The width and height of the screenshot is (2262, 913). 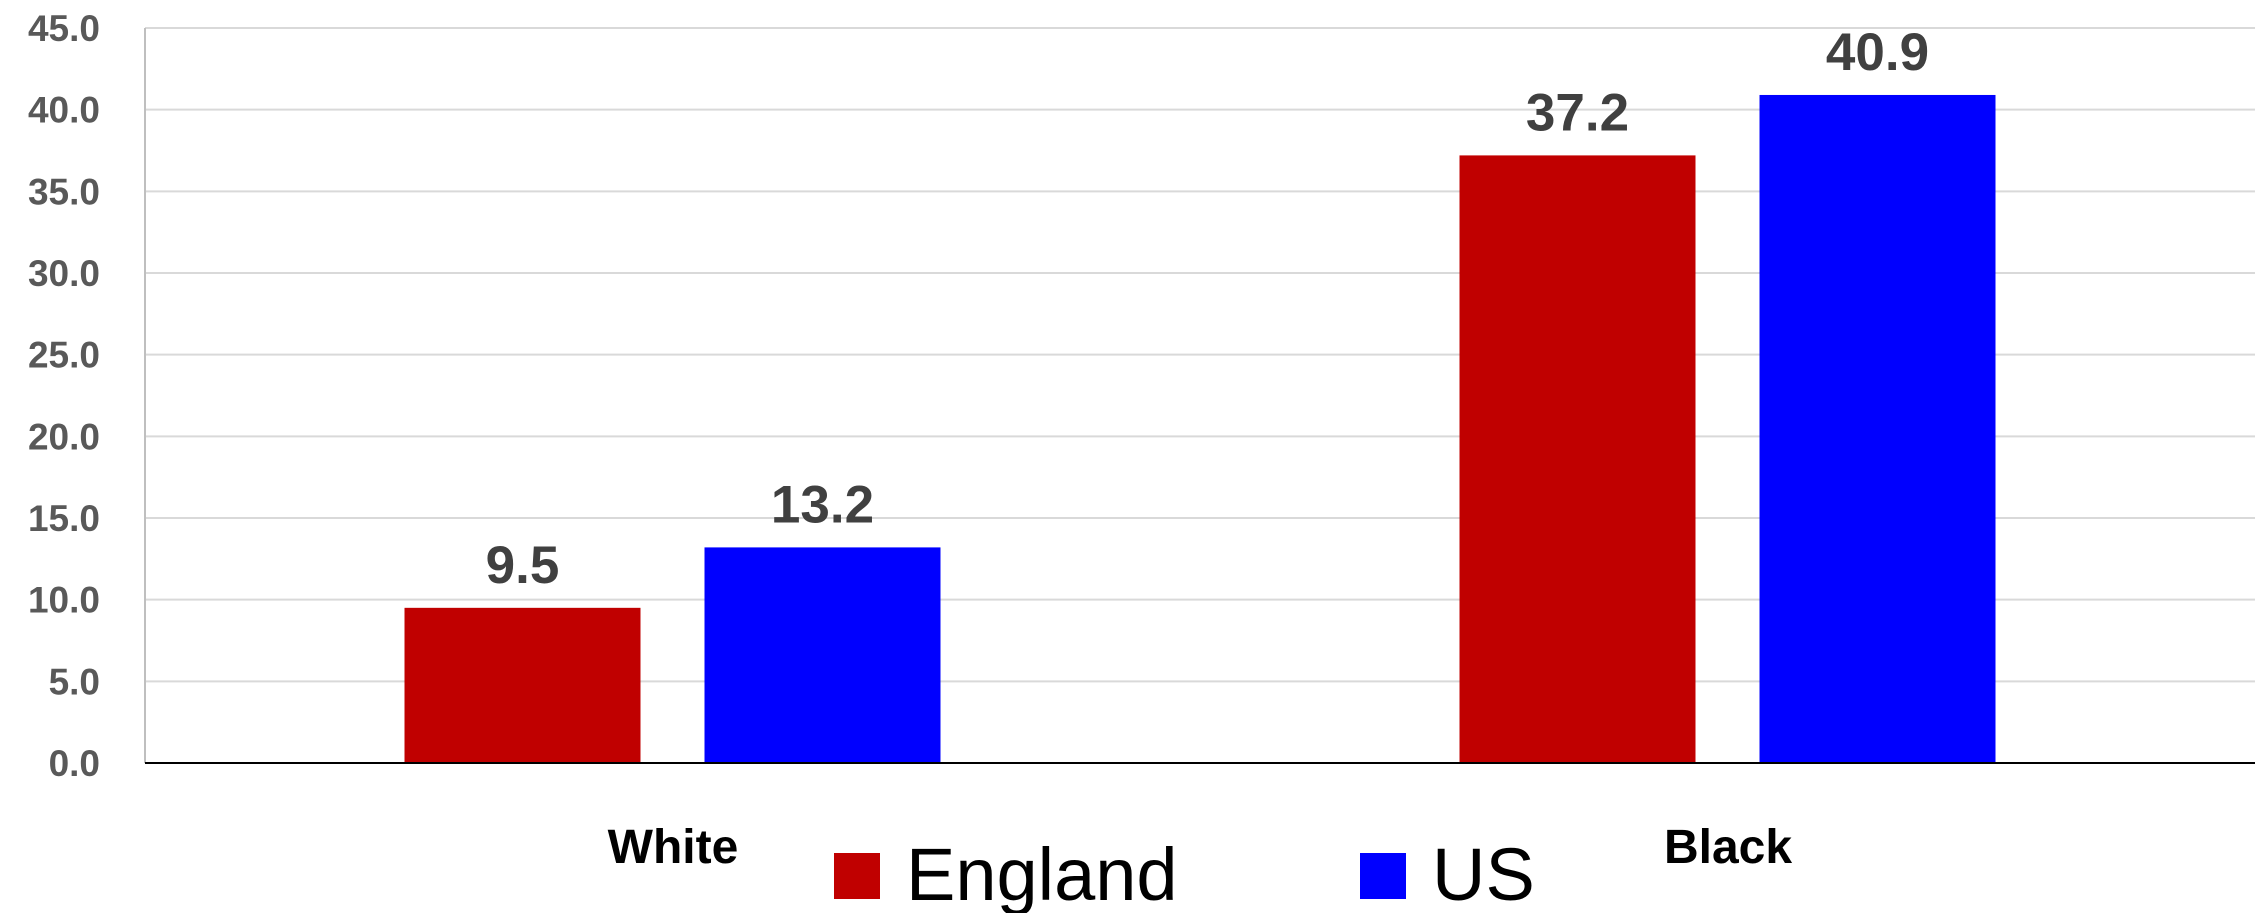 I want to click on y-tick-label: 40.0, so click(x=64, y=110).